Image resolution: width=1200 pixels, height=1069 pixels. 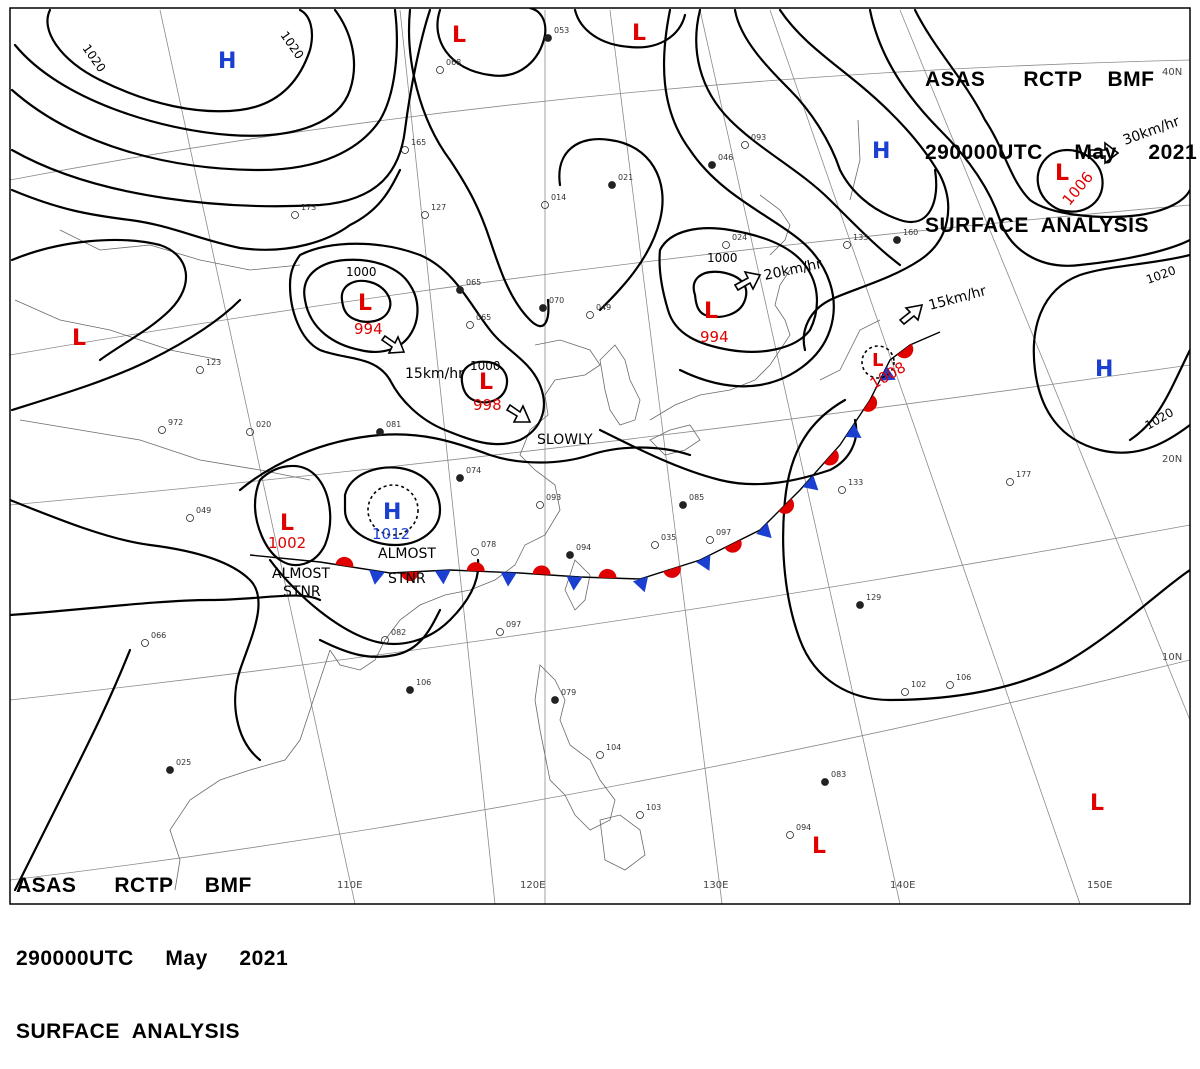 What do you see at coordinates (556, 300) in the screenshot?
I see `station-pressure: 070` at bounding box center [556, 300].